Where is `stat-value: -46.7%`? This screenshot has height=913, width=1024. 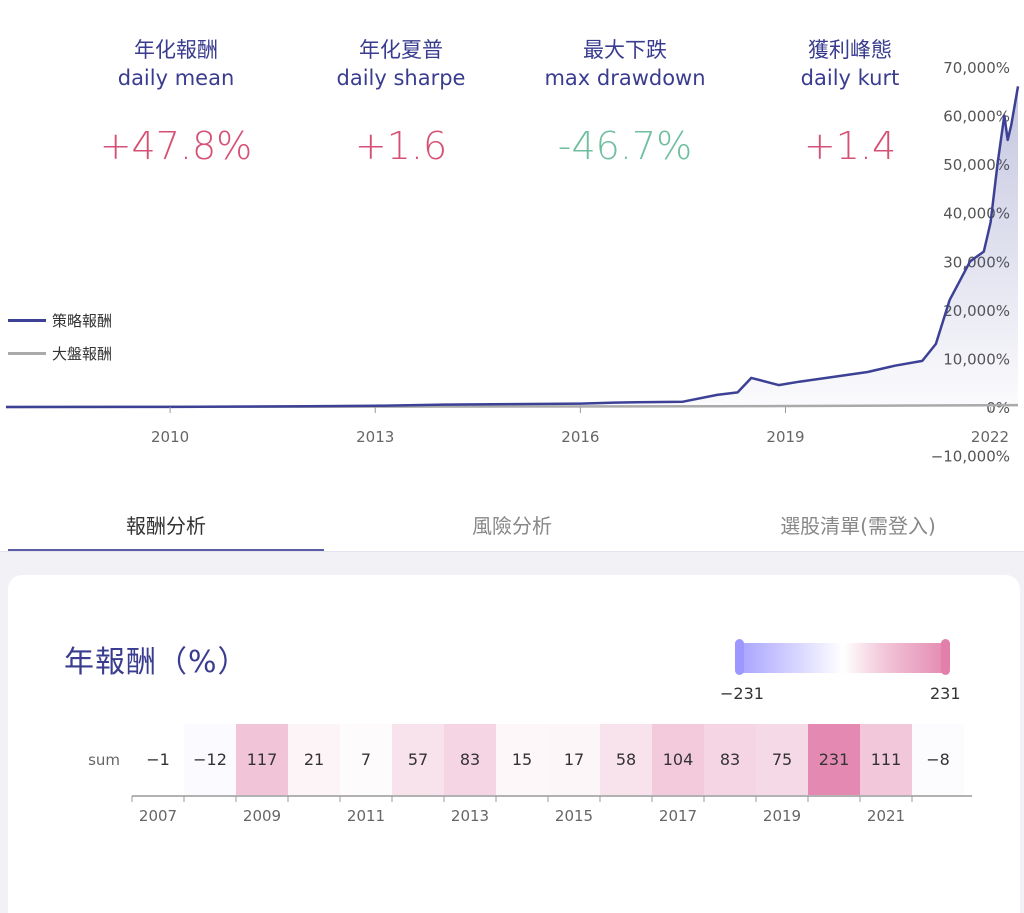 stat-value: -46.7% is located at coordinates (625, 146).